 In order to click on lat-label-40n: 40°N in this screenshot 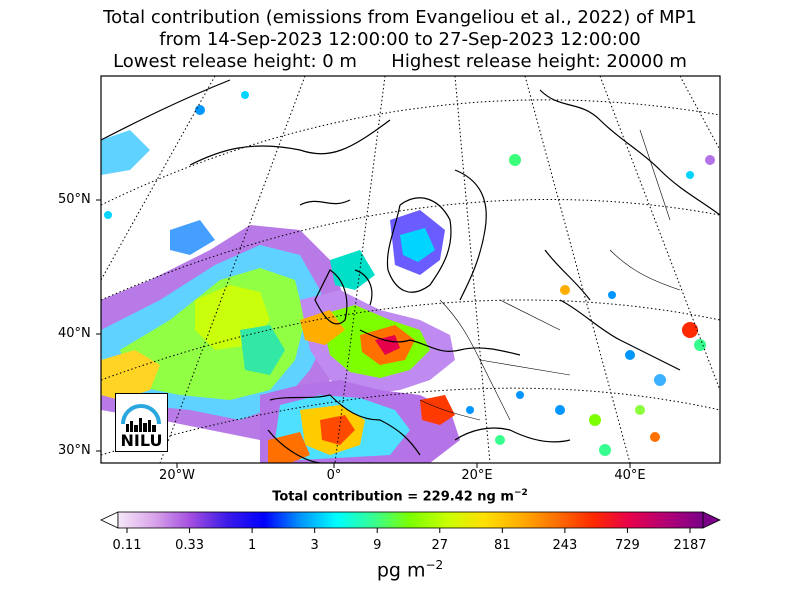, I will do `click(74, 333)`.